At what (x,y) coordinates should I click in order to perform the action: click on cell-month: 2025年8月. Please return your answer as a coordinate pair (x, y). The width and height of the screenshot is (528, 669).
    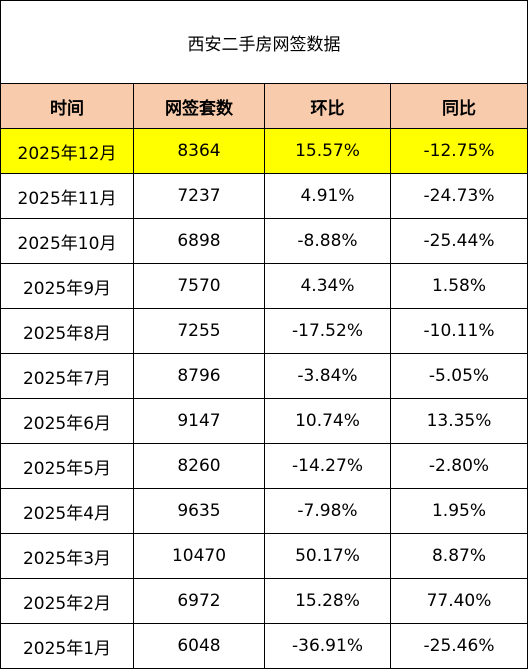
    Looking at the image, I should click on (67, 331).